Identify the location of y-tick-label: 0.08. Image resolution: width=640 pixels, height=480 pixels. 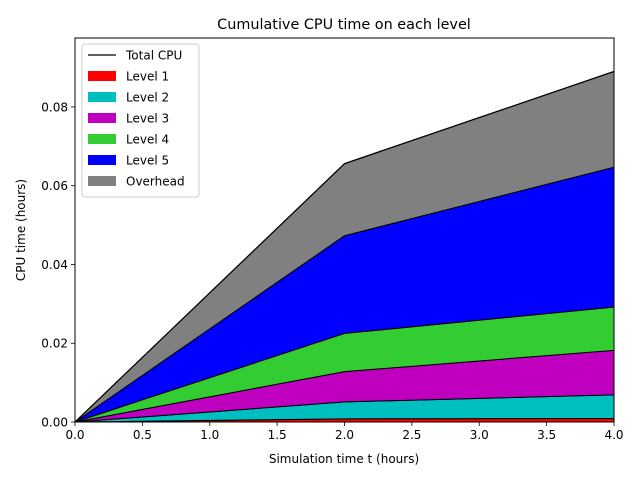
(54, 107).